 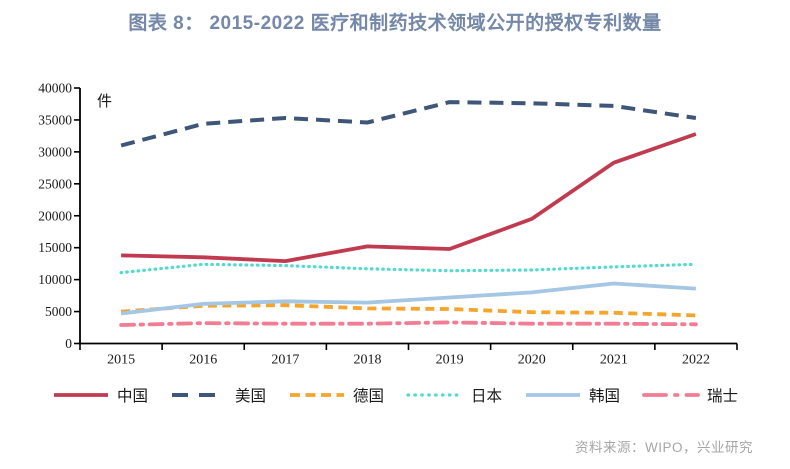 What do you see at coordinates (408, 323) in the screenshot?
I see `series-line-瑞士` at bounding box center [408, 323].